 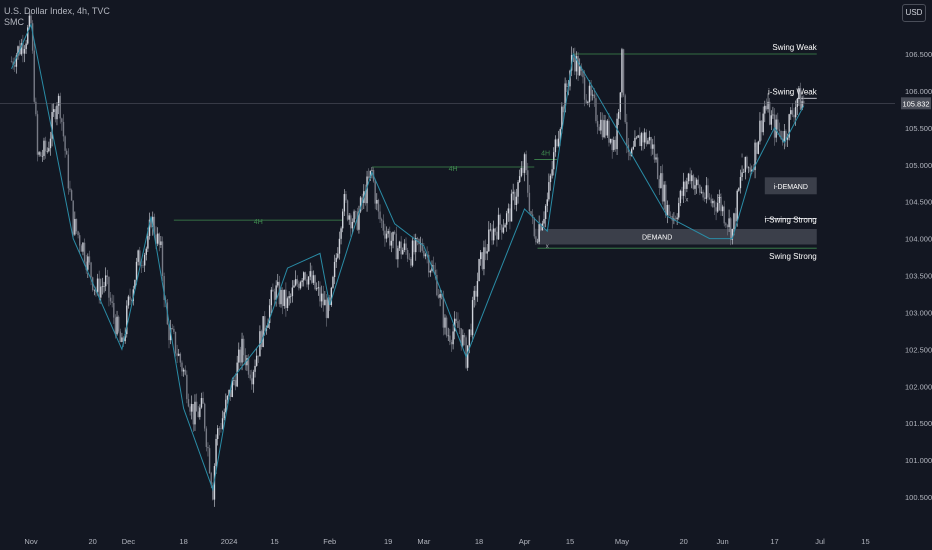 What do you see at coordinates (683, 541) in the screenshot?
I see `x-tick-label: 20` at bounding box center [683, 541].